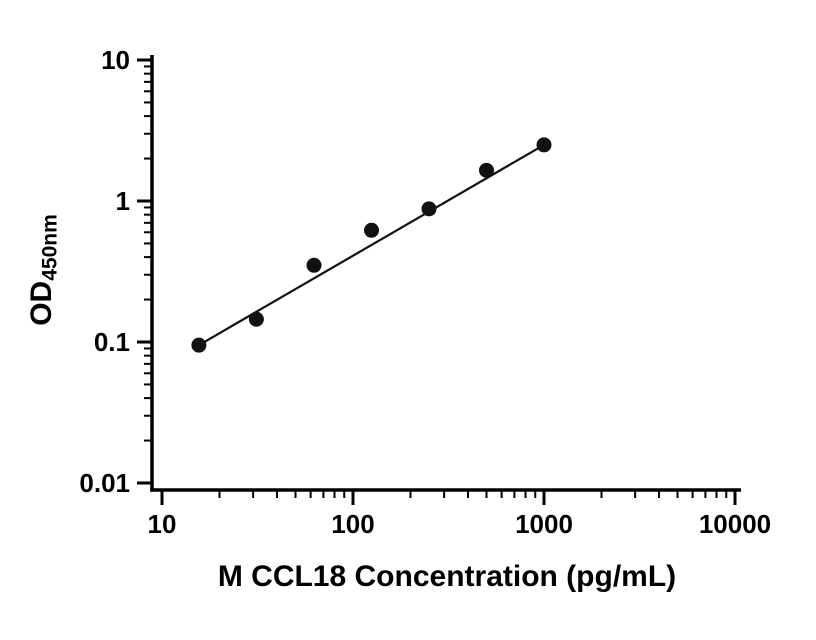 The image size is (816, 640). Describe the element at coordinates (123, 201) in the screenshot. I see `y-tick-label: 1` at that location.